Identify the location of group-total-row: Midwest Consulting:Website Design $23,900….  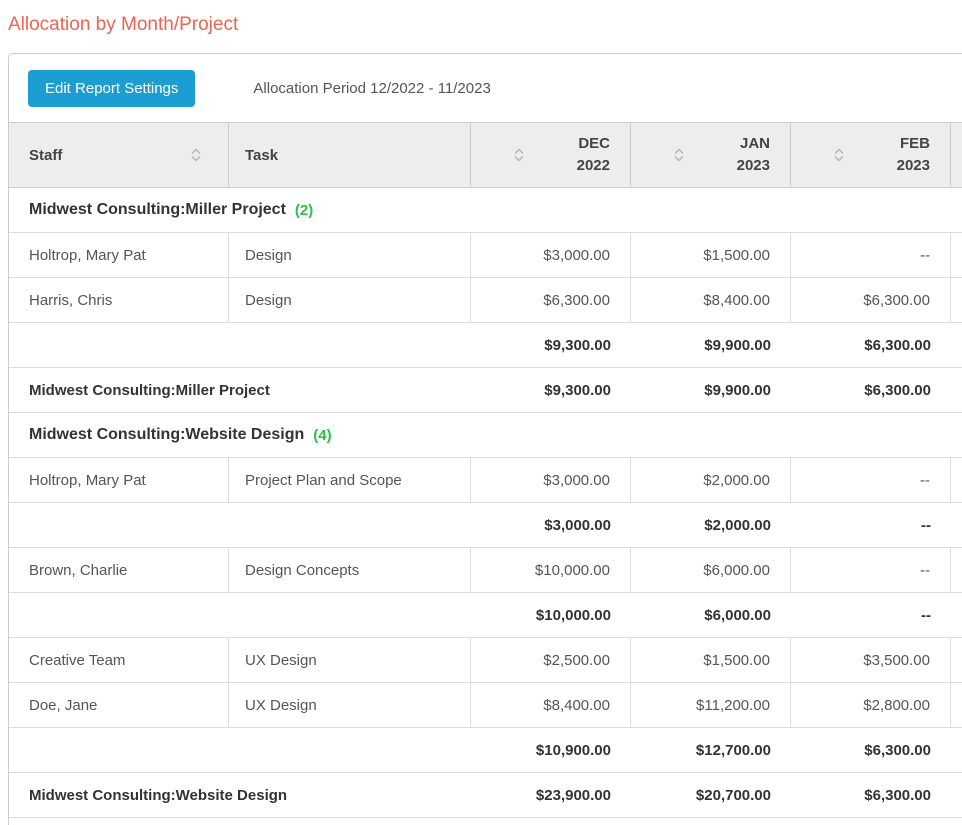
(485, 795).